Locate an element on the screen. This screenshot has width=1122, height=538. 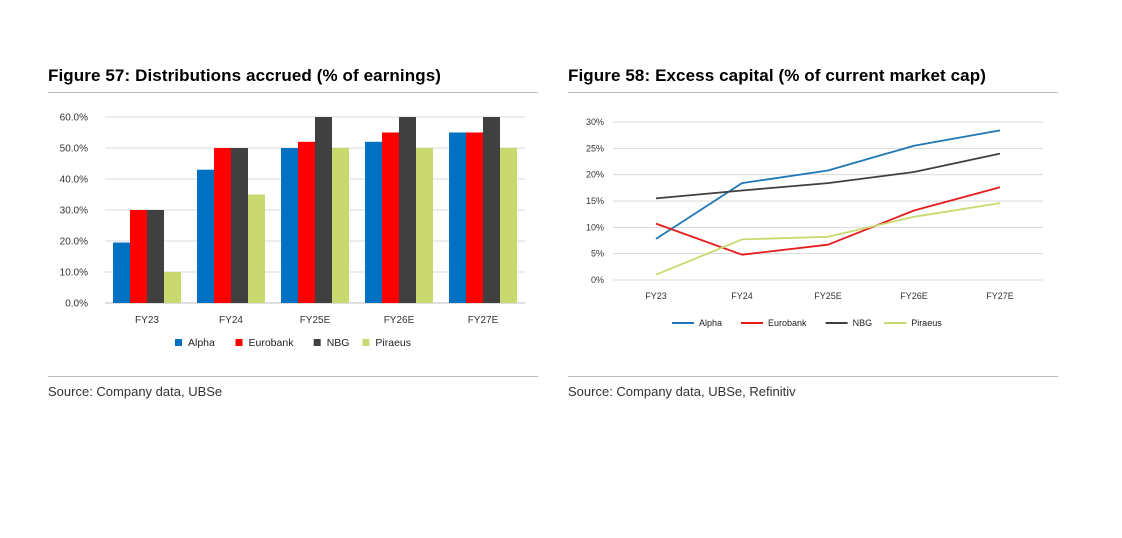
legend-swatch-eurobank is located at coordinates (239, 342).